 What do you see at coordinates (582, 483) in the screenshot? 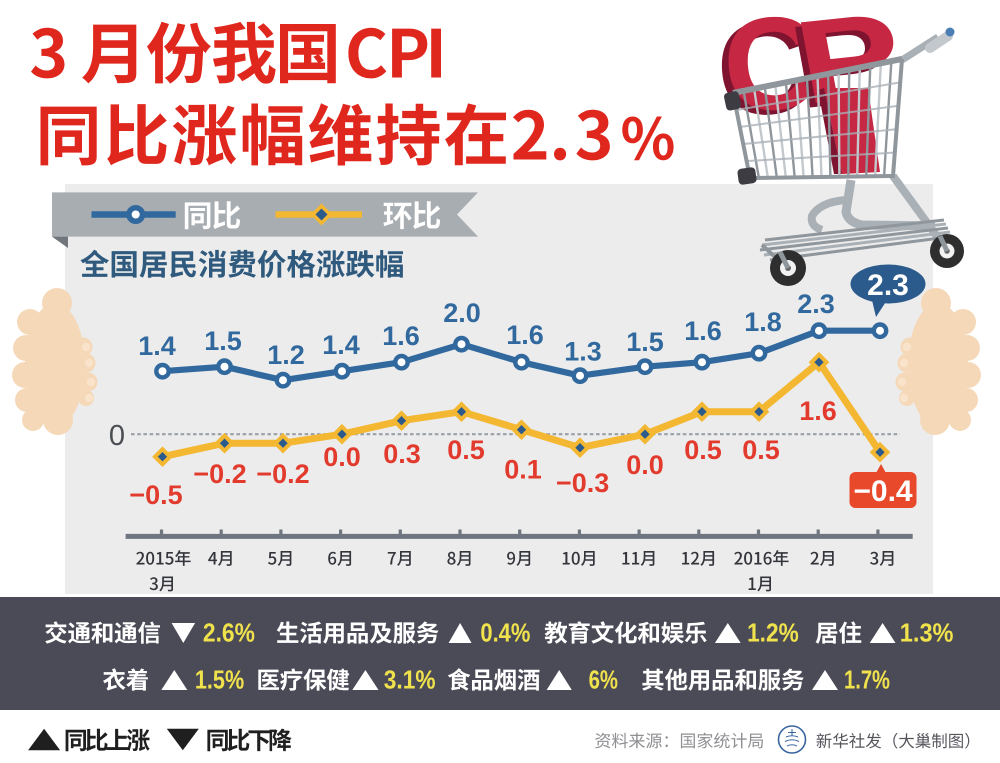
I see `svg-text: −0.3` at bounding box center [582, 483].